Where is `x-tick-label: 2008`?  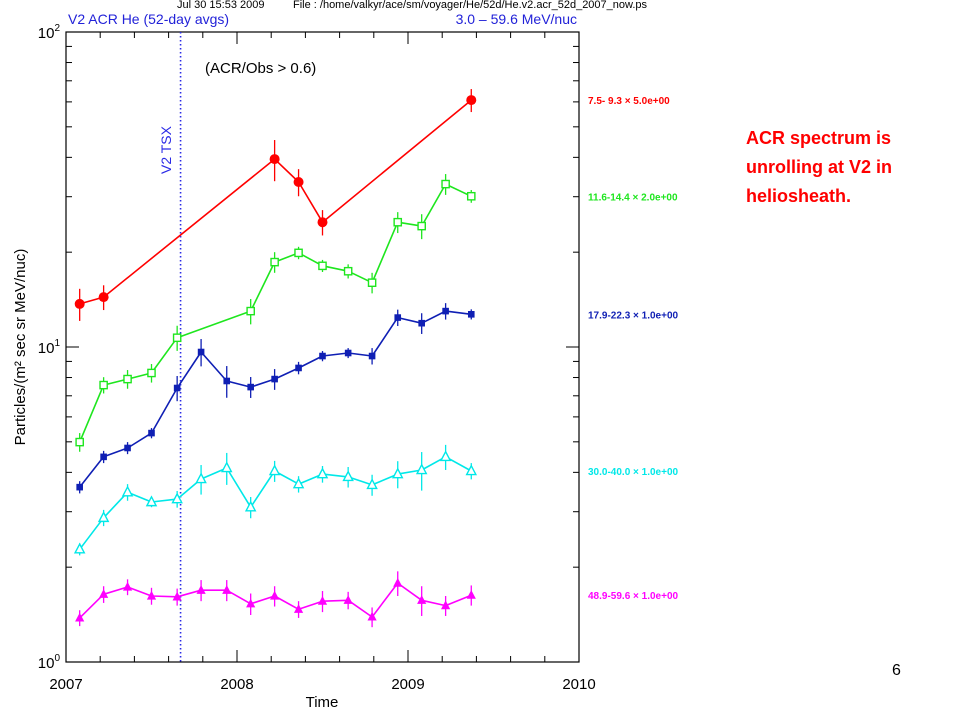 x-tick-label: 2008 is located at coordinates (236, 684).